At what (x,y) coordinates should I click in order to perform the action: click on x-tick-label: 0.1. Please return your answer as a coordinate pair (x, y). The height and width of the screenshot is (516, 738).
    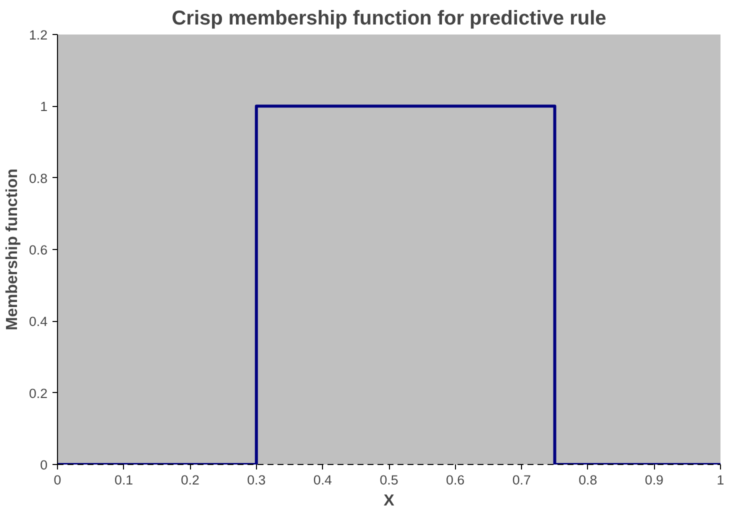
    Looking at the image, I should click on (124, 480).